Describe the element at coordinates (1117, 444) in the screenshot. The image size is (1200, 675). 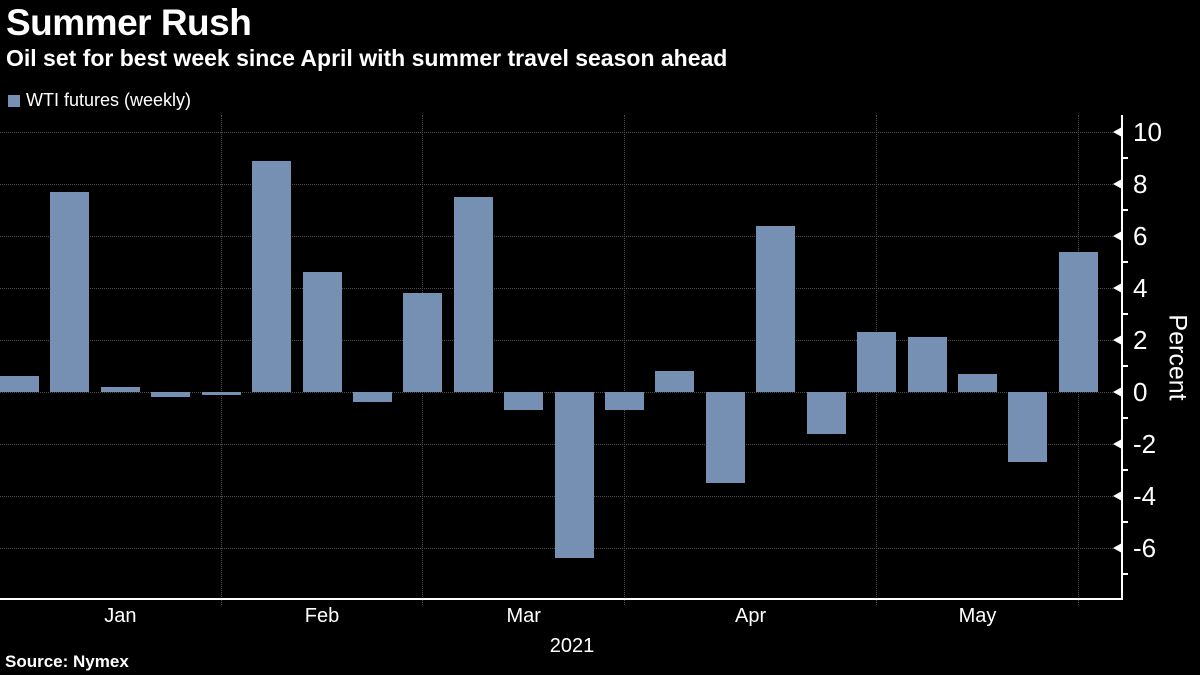
I see `y-major-tick-arrow--2` at that location.